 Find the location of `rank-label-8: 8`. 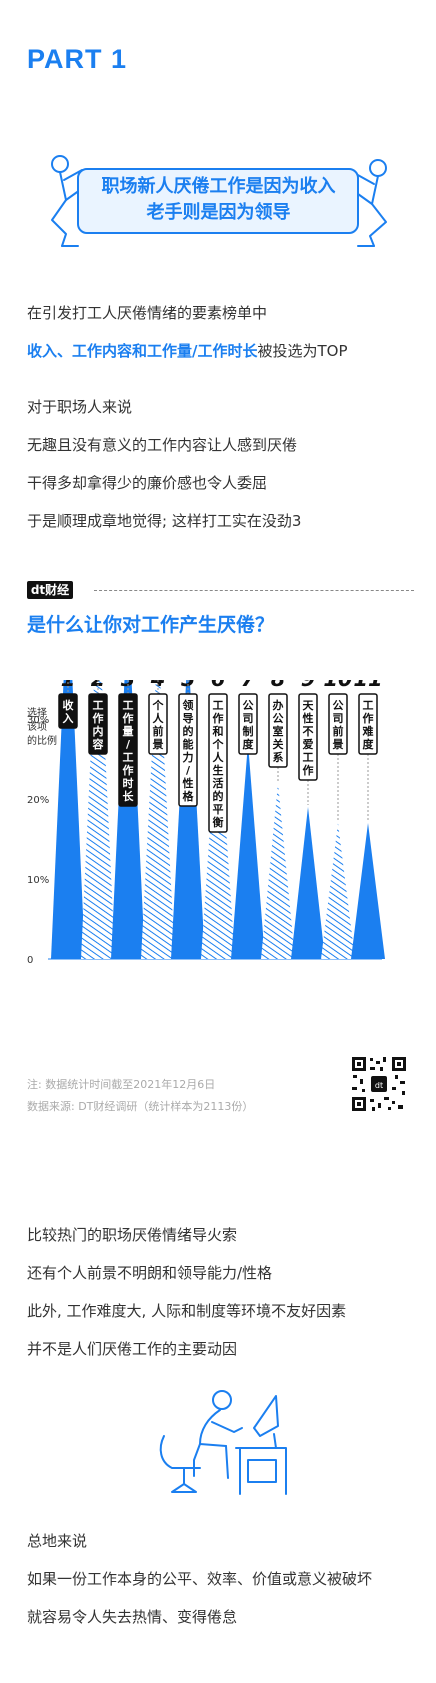

rank-label-8: 8 is located at coordinates (278, 685).